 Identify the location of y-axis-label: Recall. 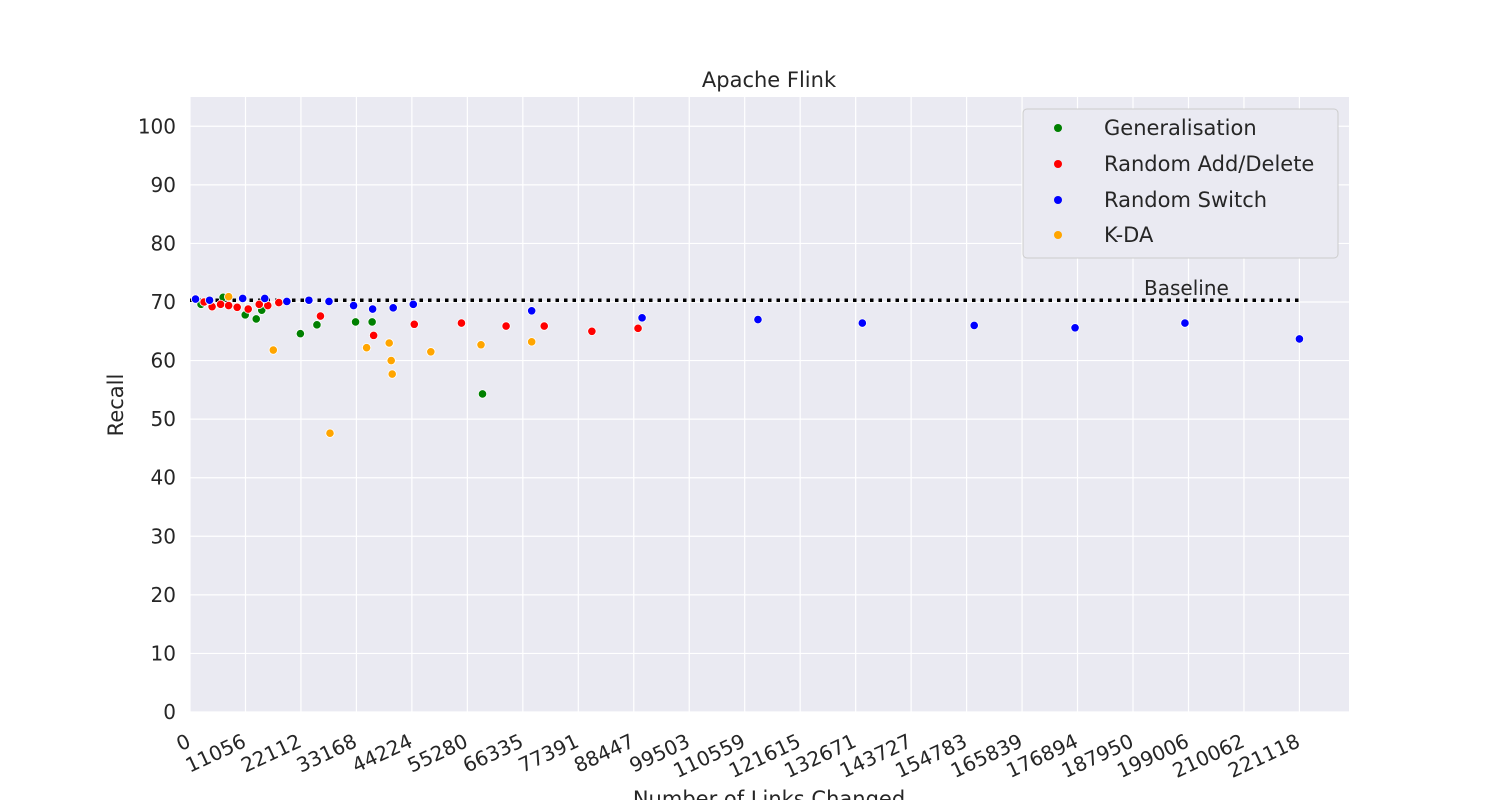
(116, 405).